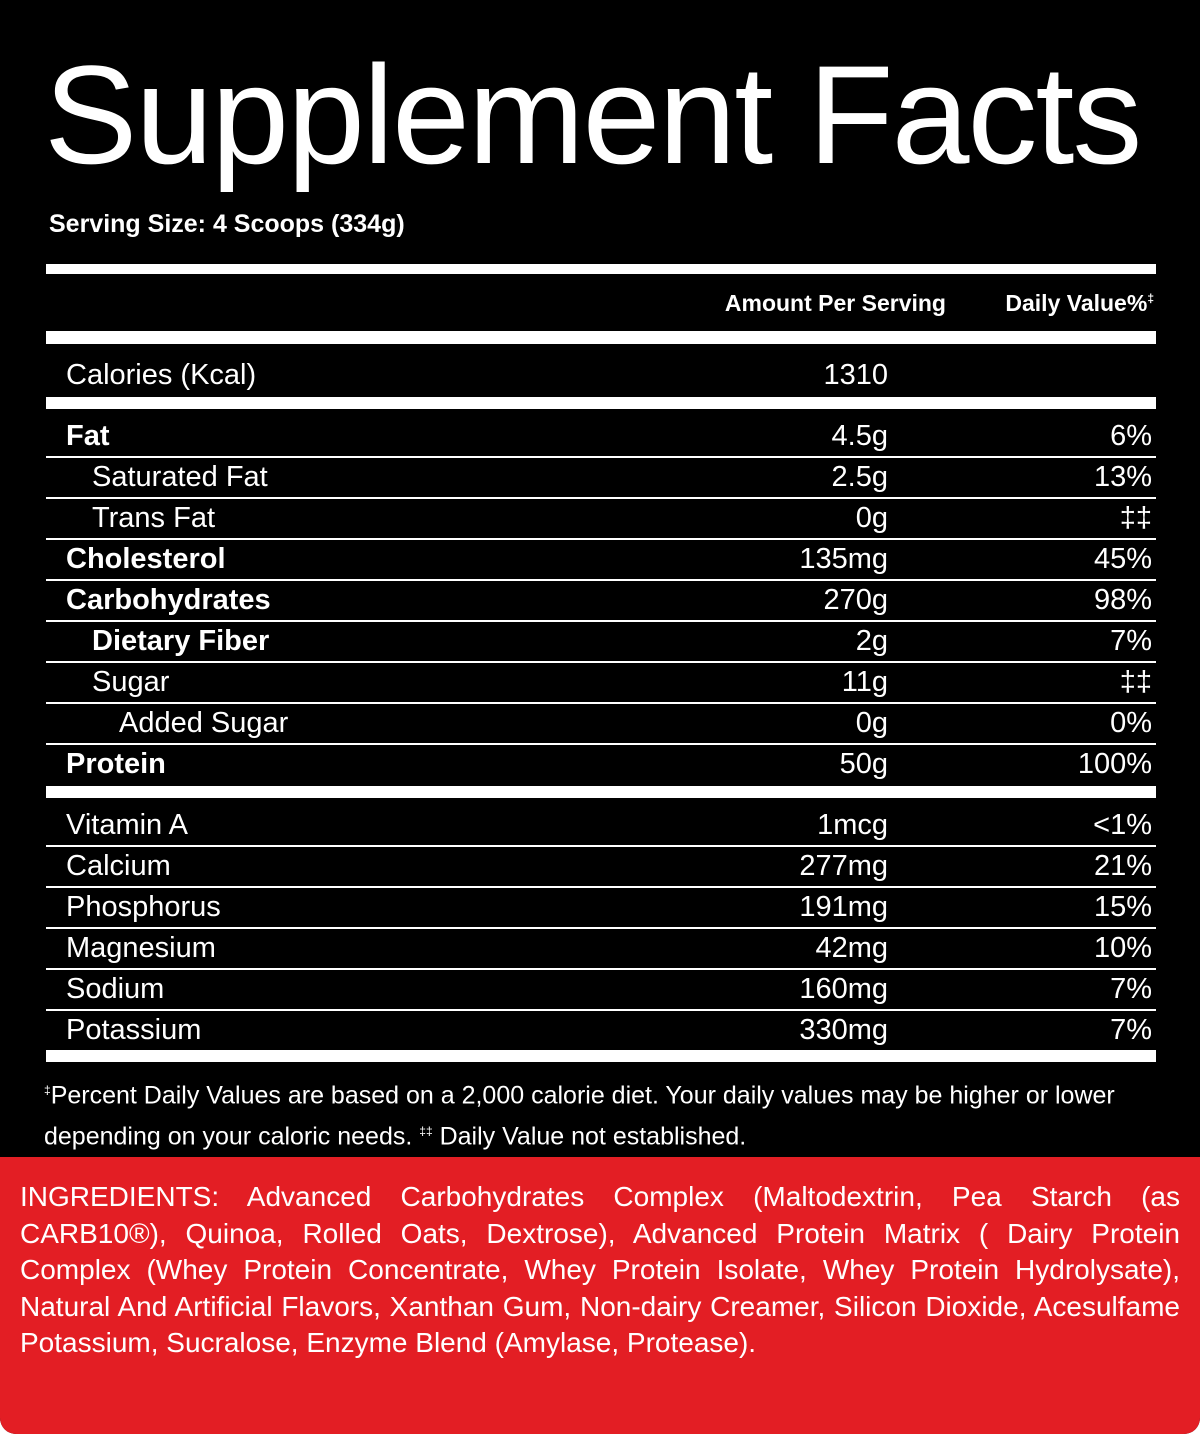 This screenshot has width=1200, height=1434. I want to click on panel-title: Supplement Facts, so click(593, 114).